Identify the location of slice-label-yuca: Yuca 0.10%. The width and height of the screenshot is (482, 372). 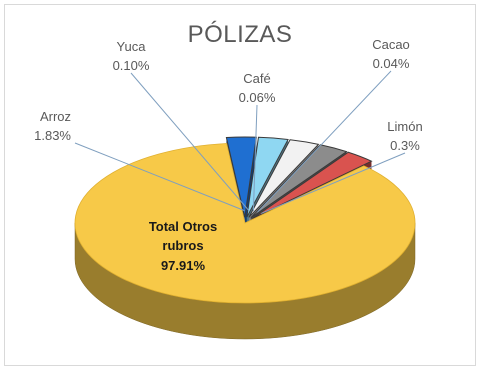
(131, 56).